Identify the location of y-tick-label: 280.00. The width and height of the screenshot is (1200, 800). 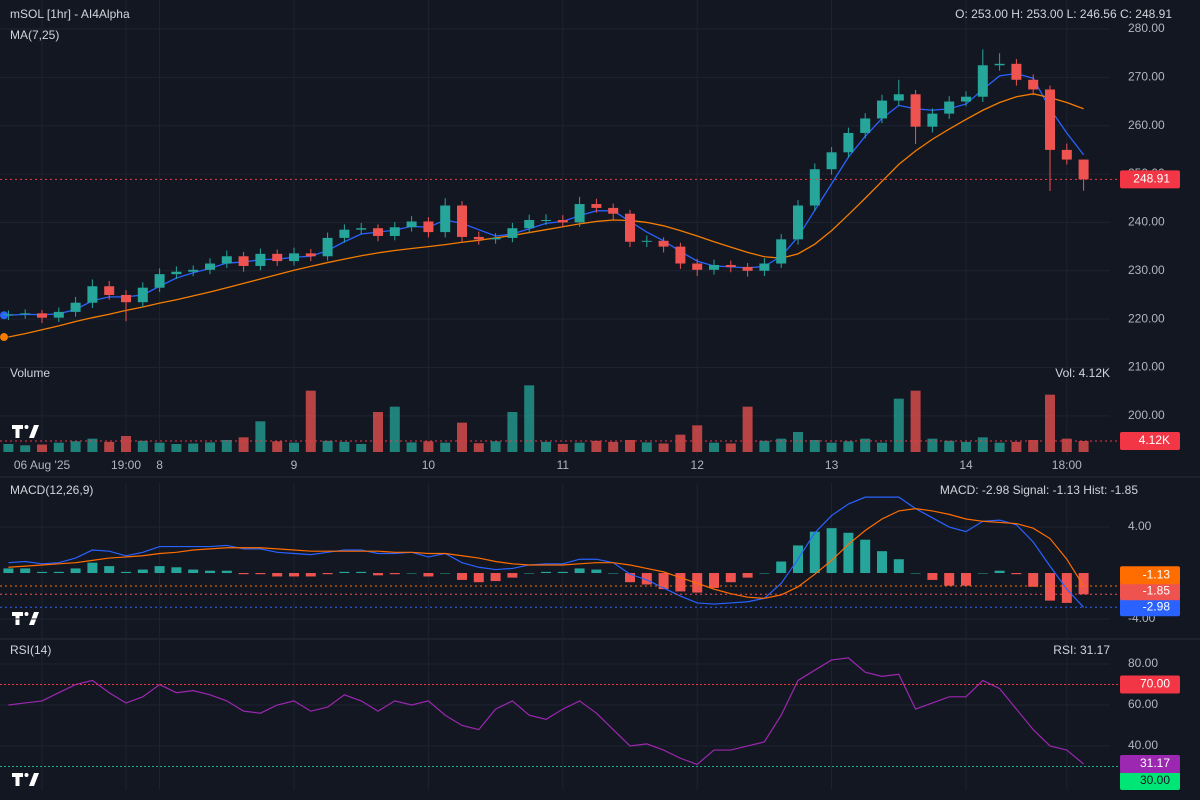
(1146, 28).